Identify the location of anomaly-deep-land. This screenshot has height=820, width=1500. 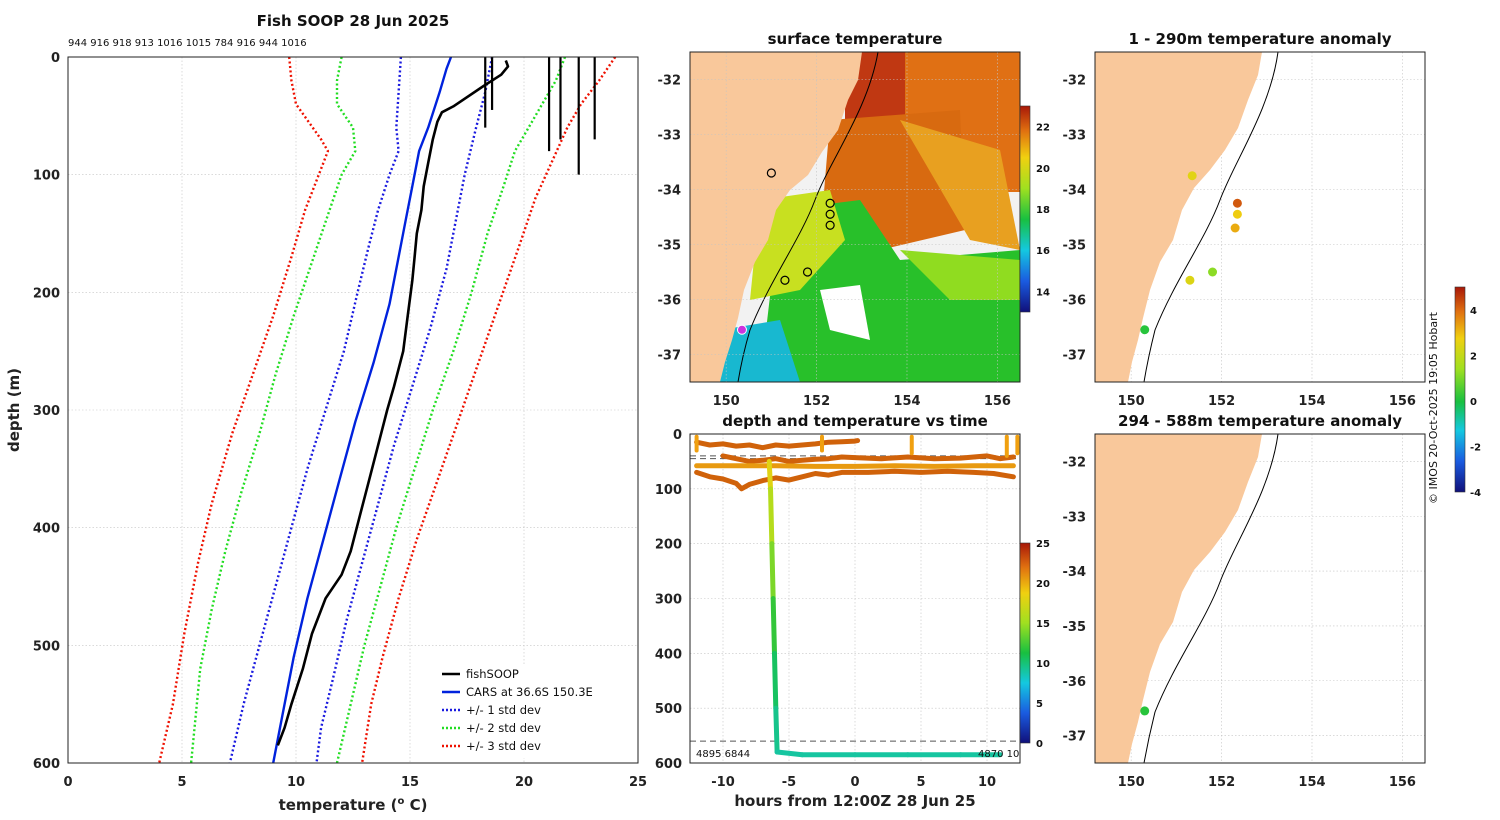
(1178, 598).